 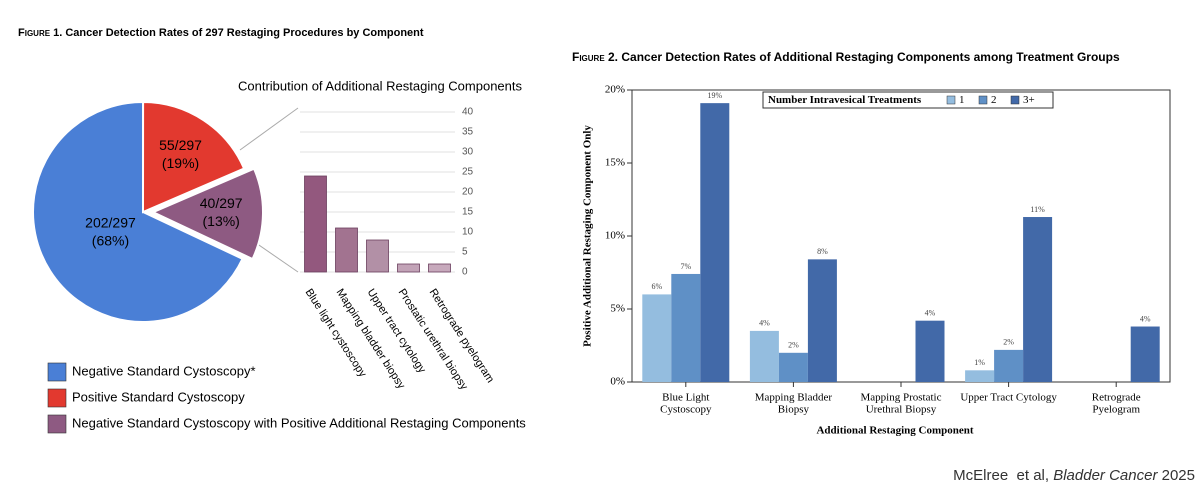 I want to click on slice-percent: (68%), so click(x=110, y=240).